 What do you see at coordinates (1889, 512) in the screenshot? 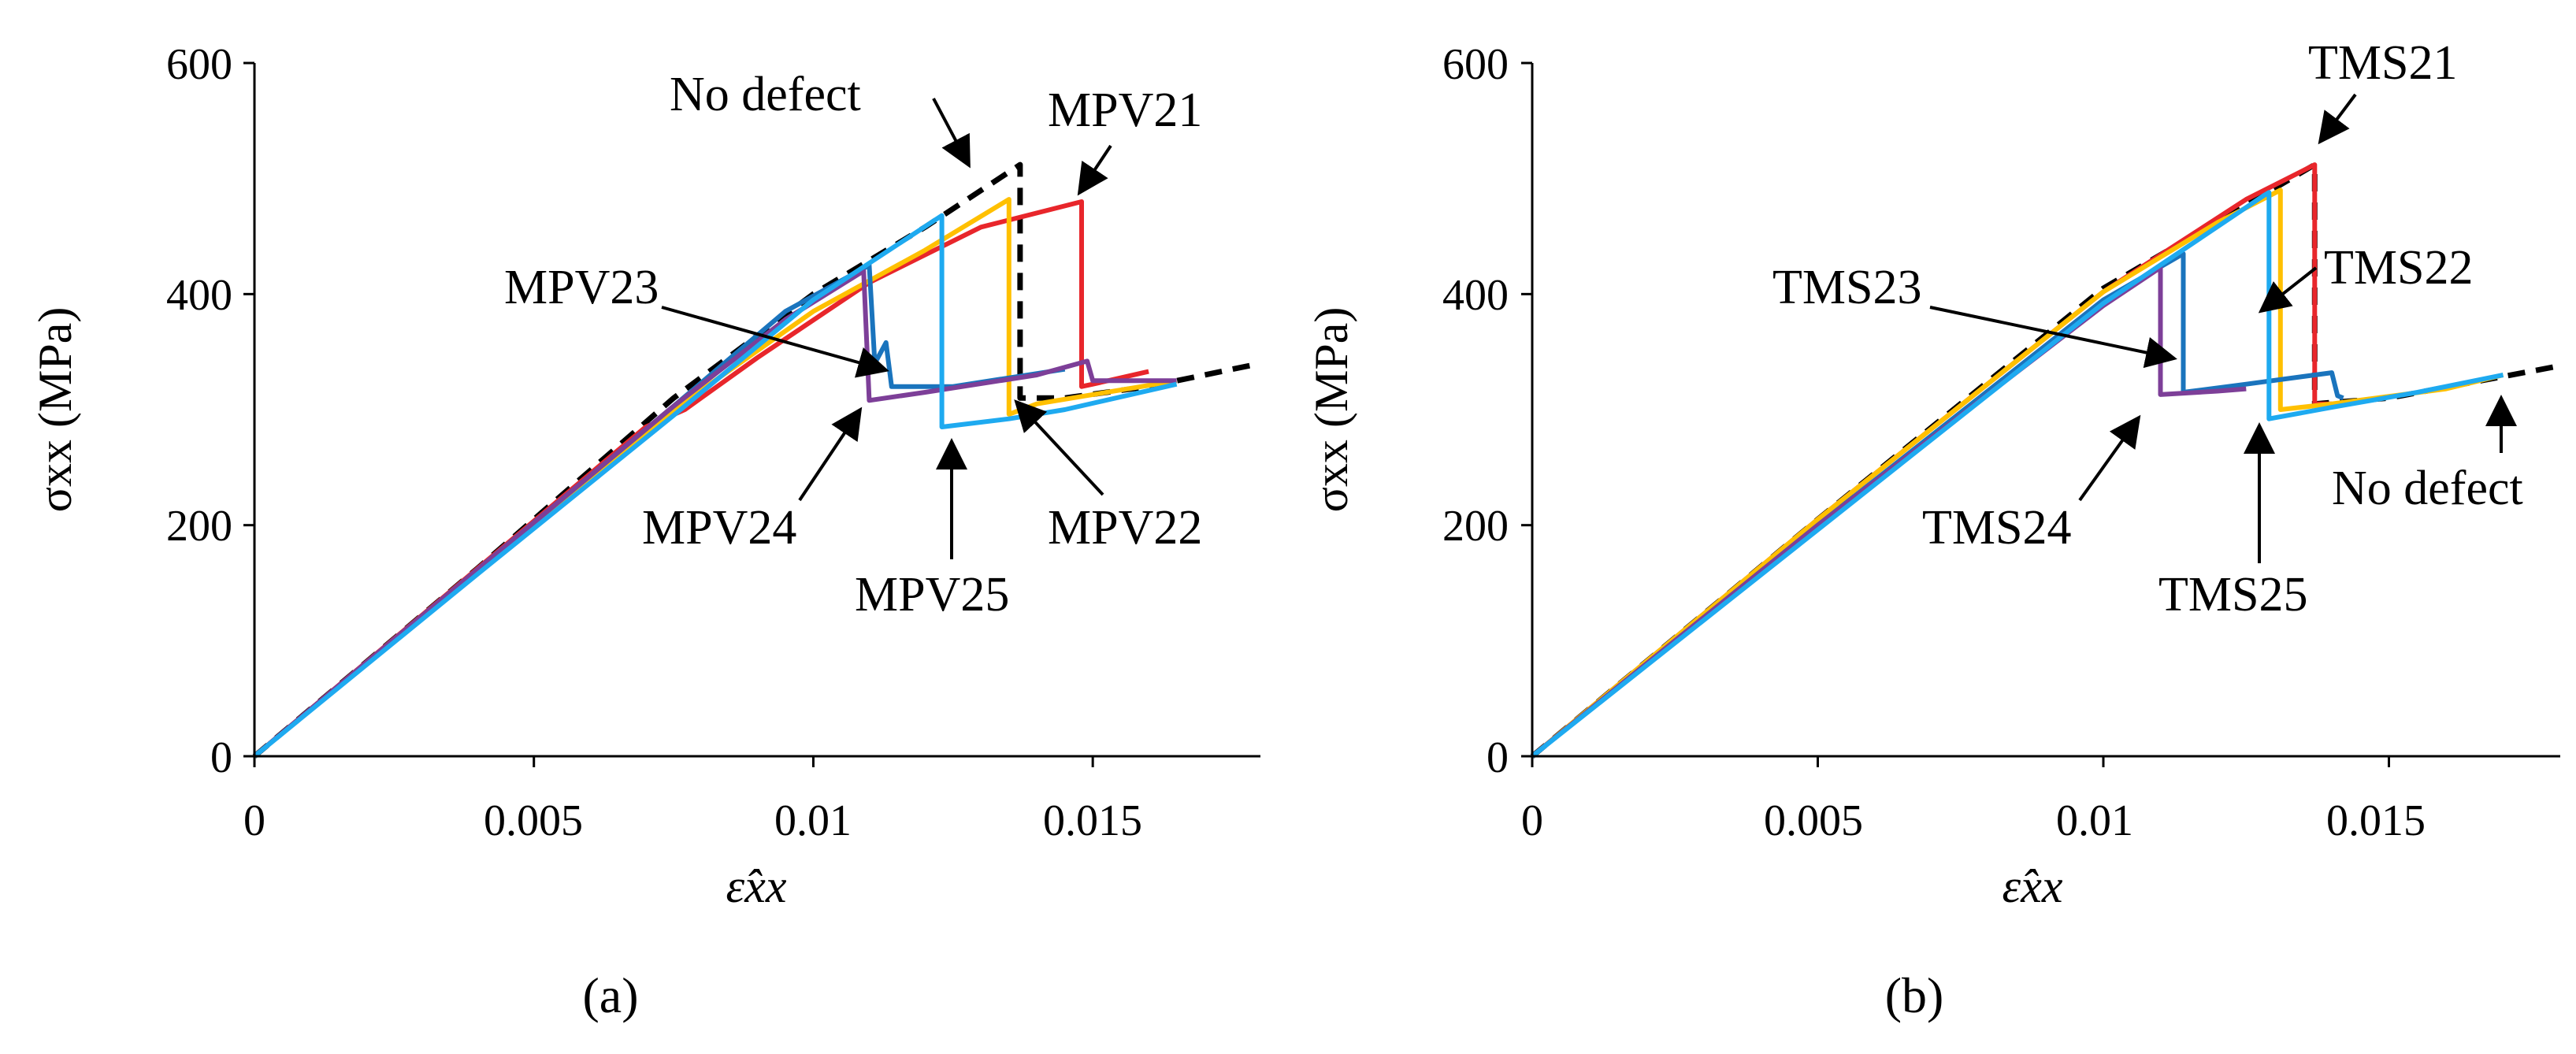
I see `series-line-tms24` at bounding box center [1889, 512].